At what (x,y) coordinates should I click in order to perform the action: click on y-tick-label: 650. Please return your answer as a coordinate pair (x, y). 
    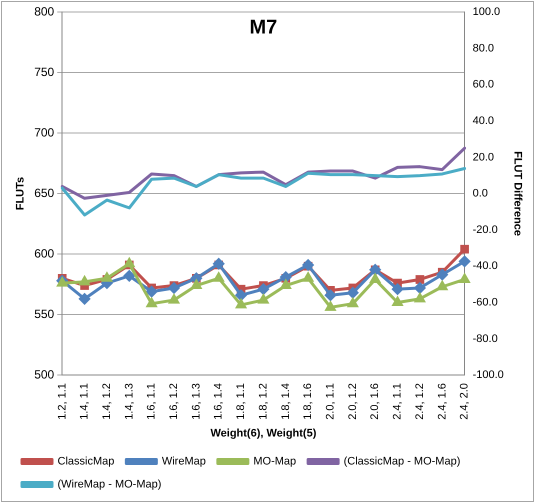
    Looking at the image, I should click on (44, 193).